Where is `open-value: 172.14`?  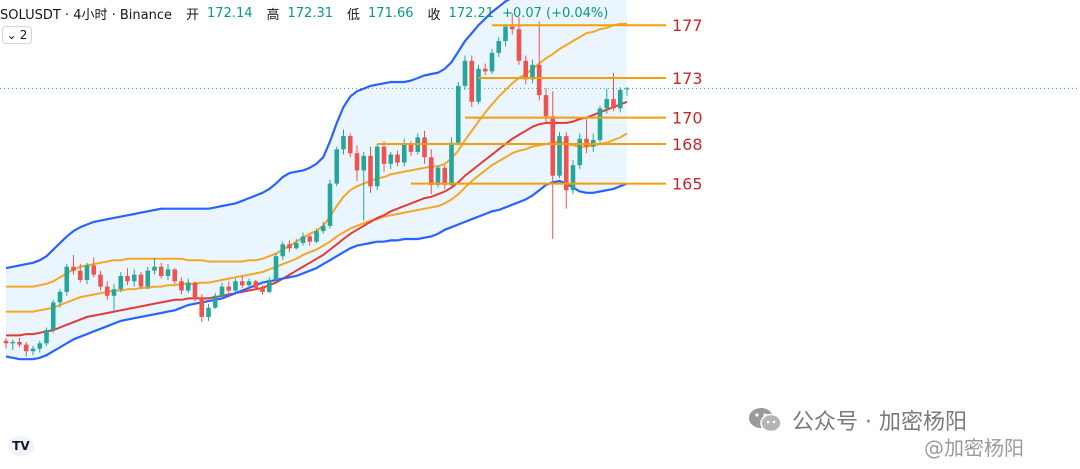 open-value: 172.14 is located at coordinates (230, 13).